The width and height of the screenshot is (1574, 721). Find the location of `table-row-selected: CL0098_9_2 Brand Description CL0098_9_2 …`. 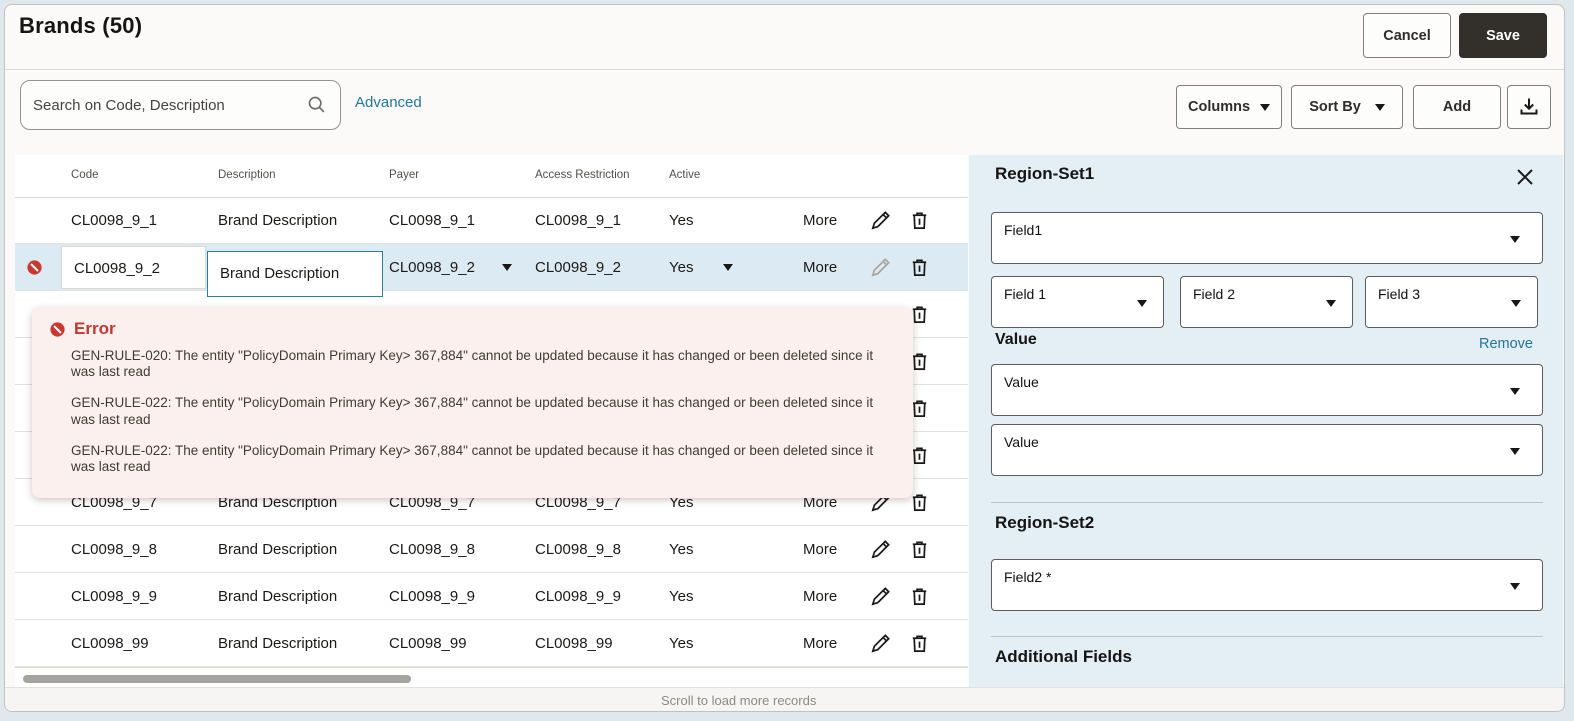

table-row-selected: CL0098_9_2 Brand Description CL0098_9_2 … is located at coordinates (491, 270).